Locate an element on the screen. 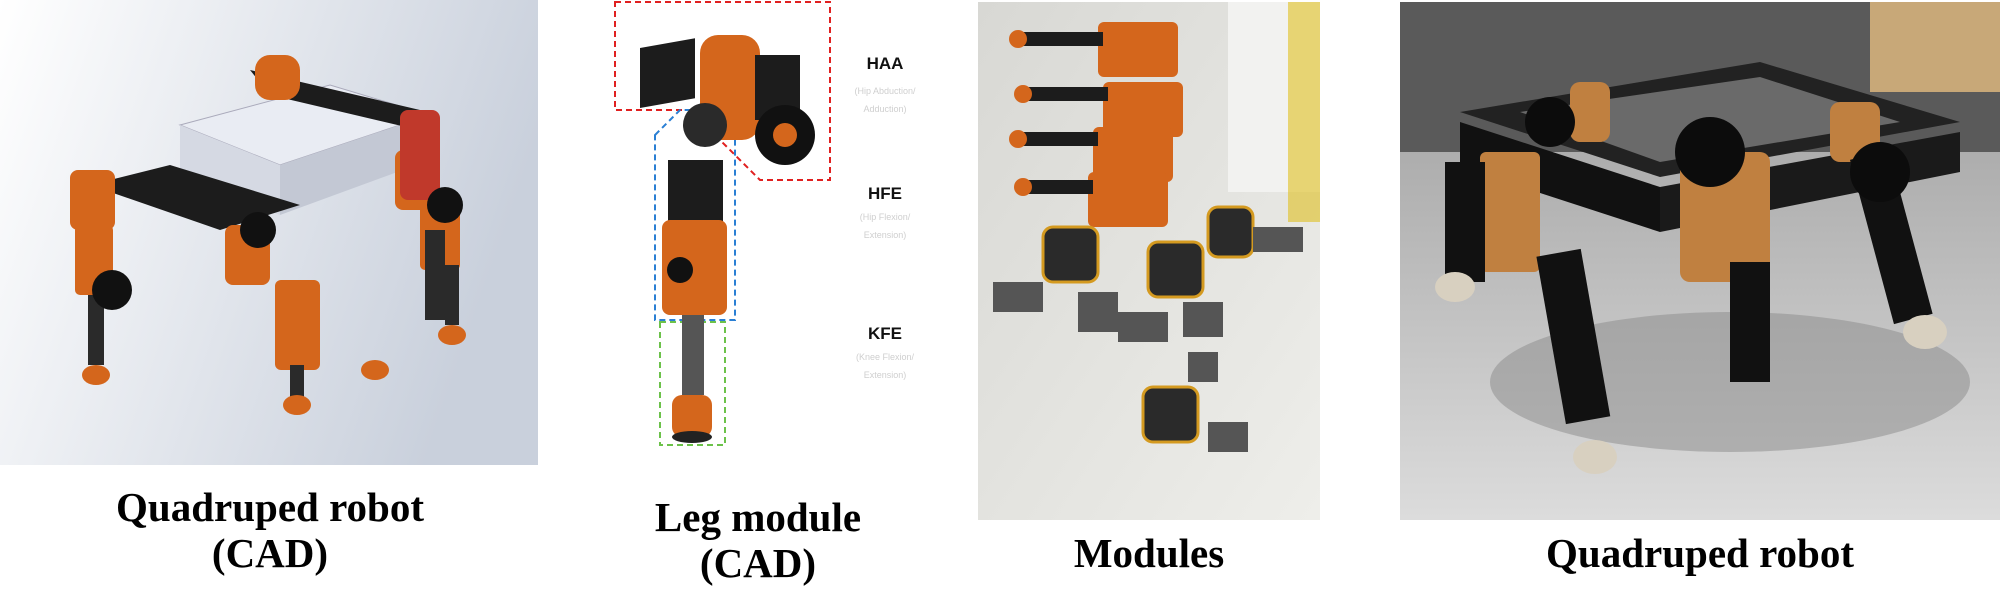 The image size is (2000, 613). joint-sub-hfe: (Hip Flexion/ Extension) is located at coordinates (885, 226).